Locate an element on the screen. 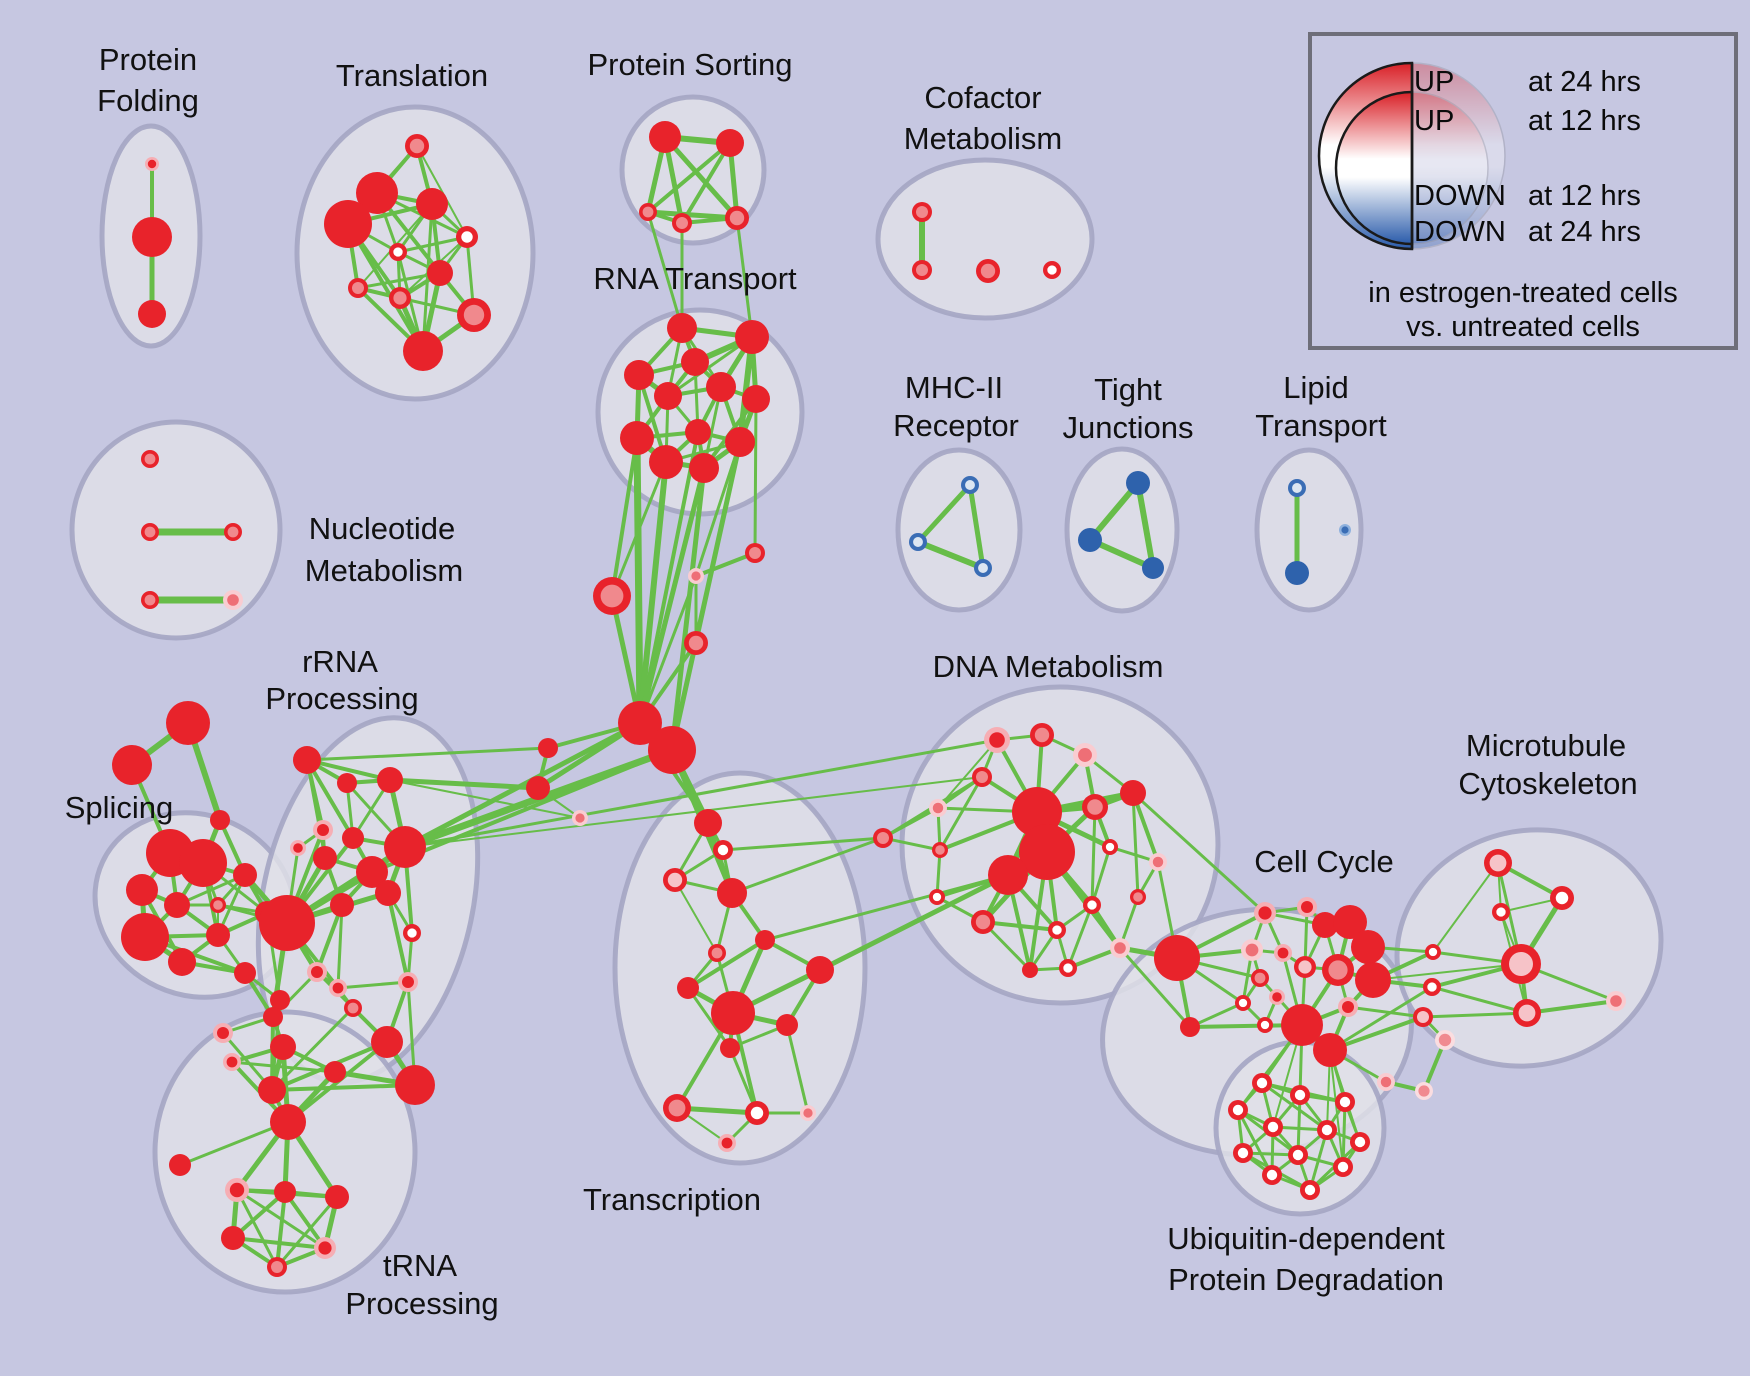 The image size is (1750, 1376). legend-updown-dial is located at coordinates (1411, 156).